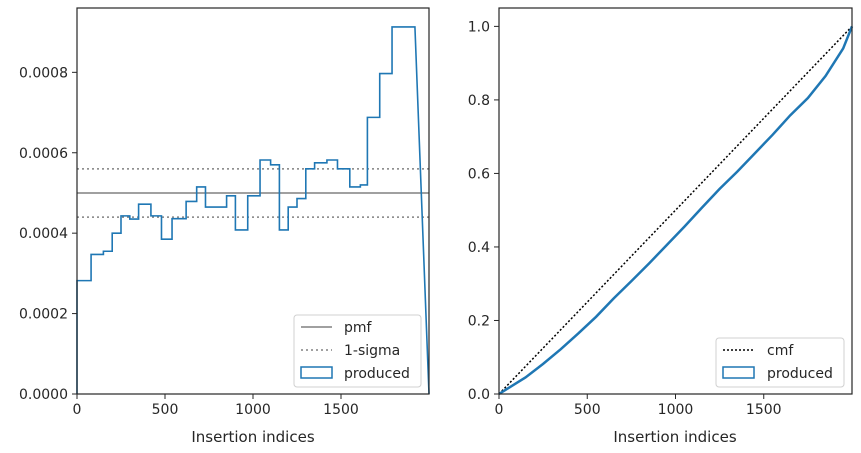  What do you see at coordinates (252, 437) in the screenshot?
I see `pmf-x-axis-title: Insertion indices` at bounding box center [252, 437].